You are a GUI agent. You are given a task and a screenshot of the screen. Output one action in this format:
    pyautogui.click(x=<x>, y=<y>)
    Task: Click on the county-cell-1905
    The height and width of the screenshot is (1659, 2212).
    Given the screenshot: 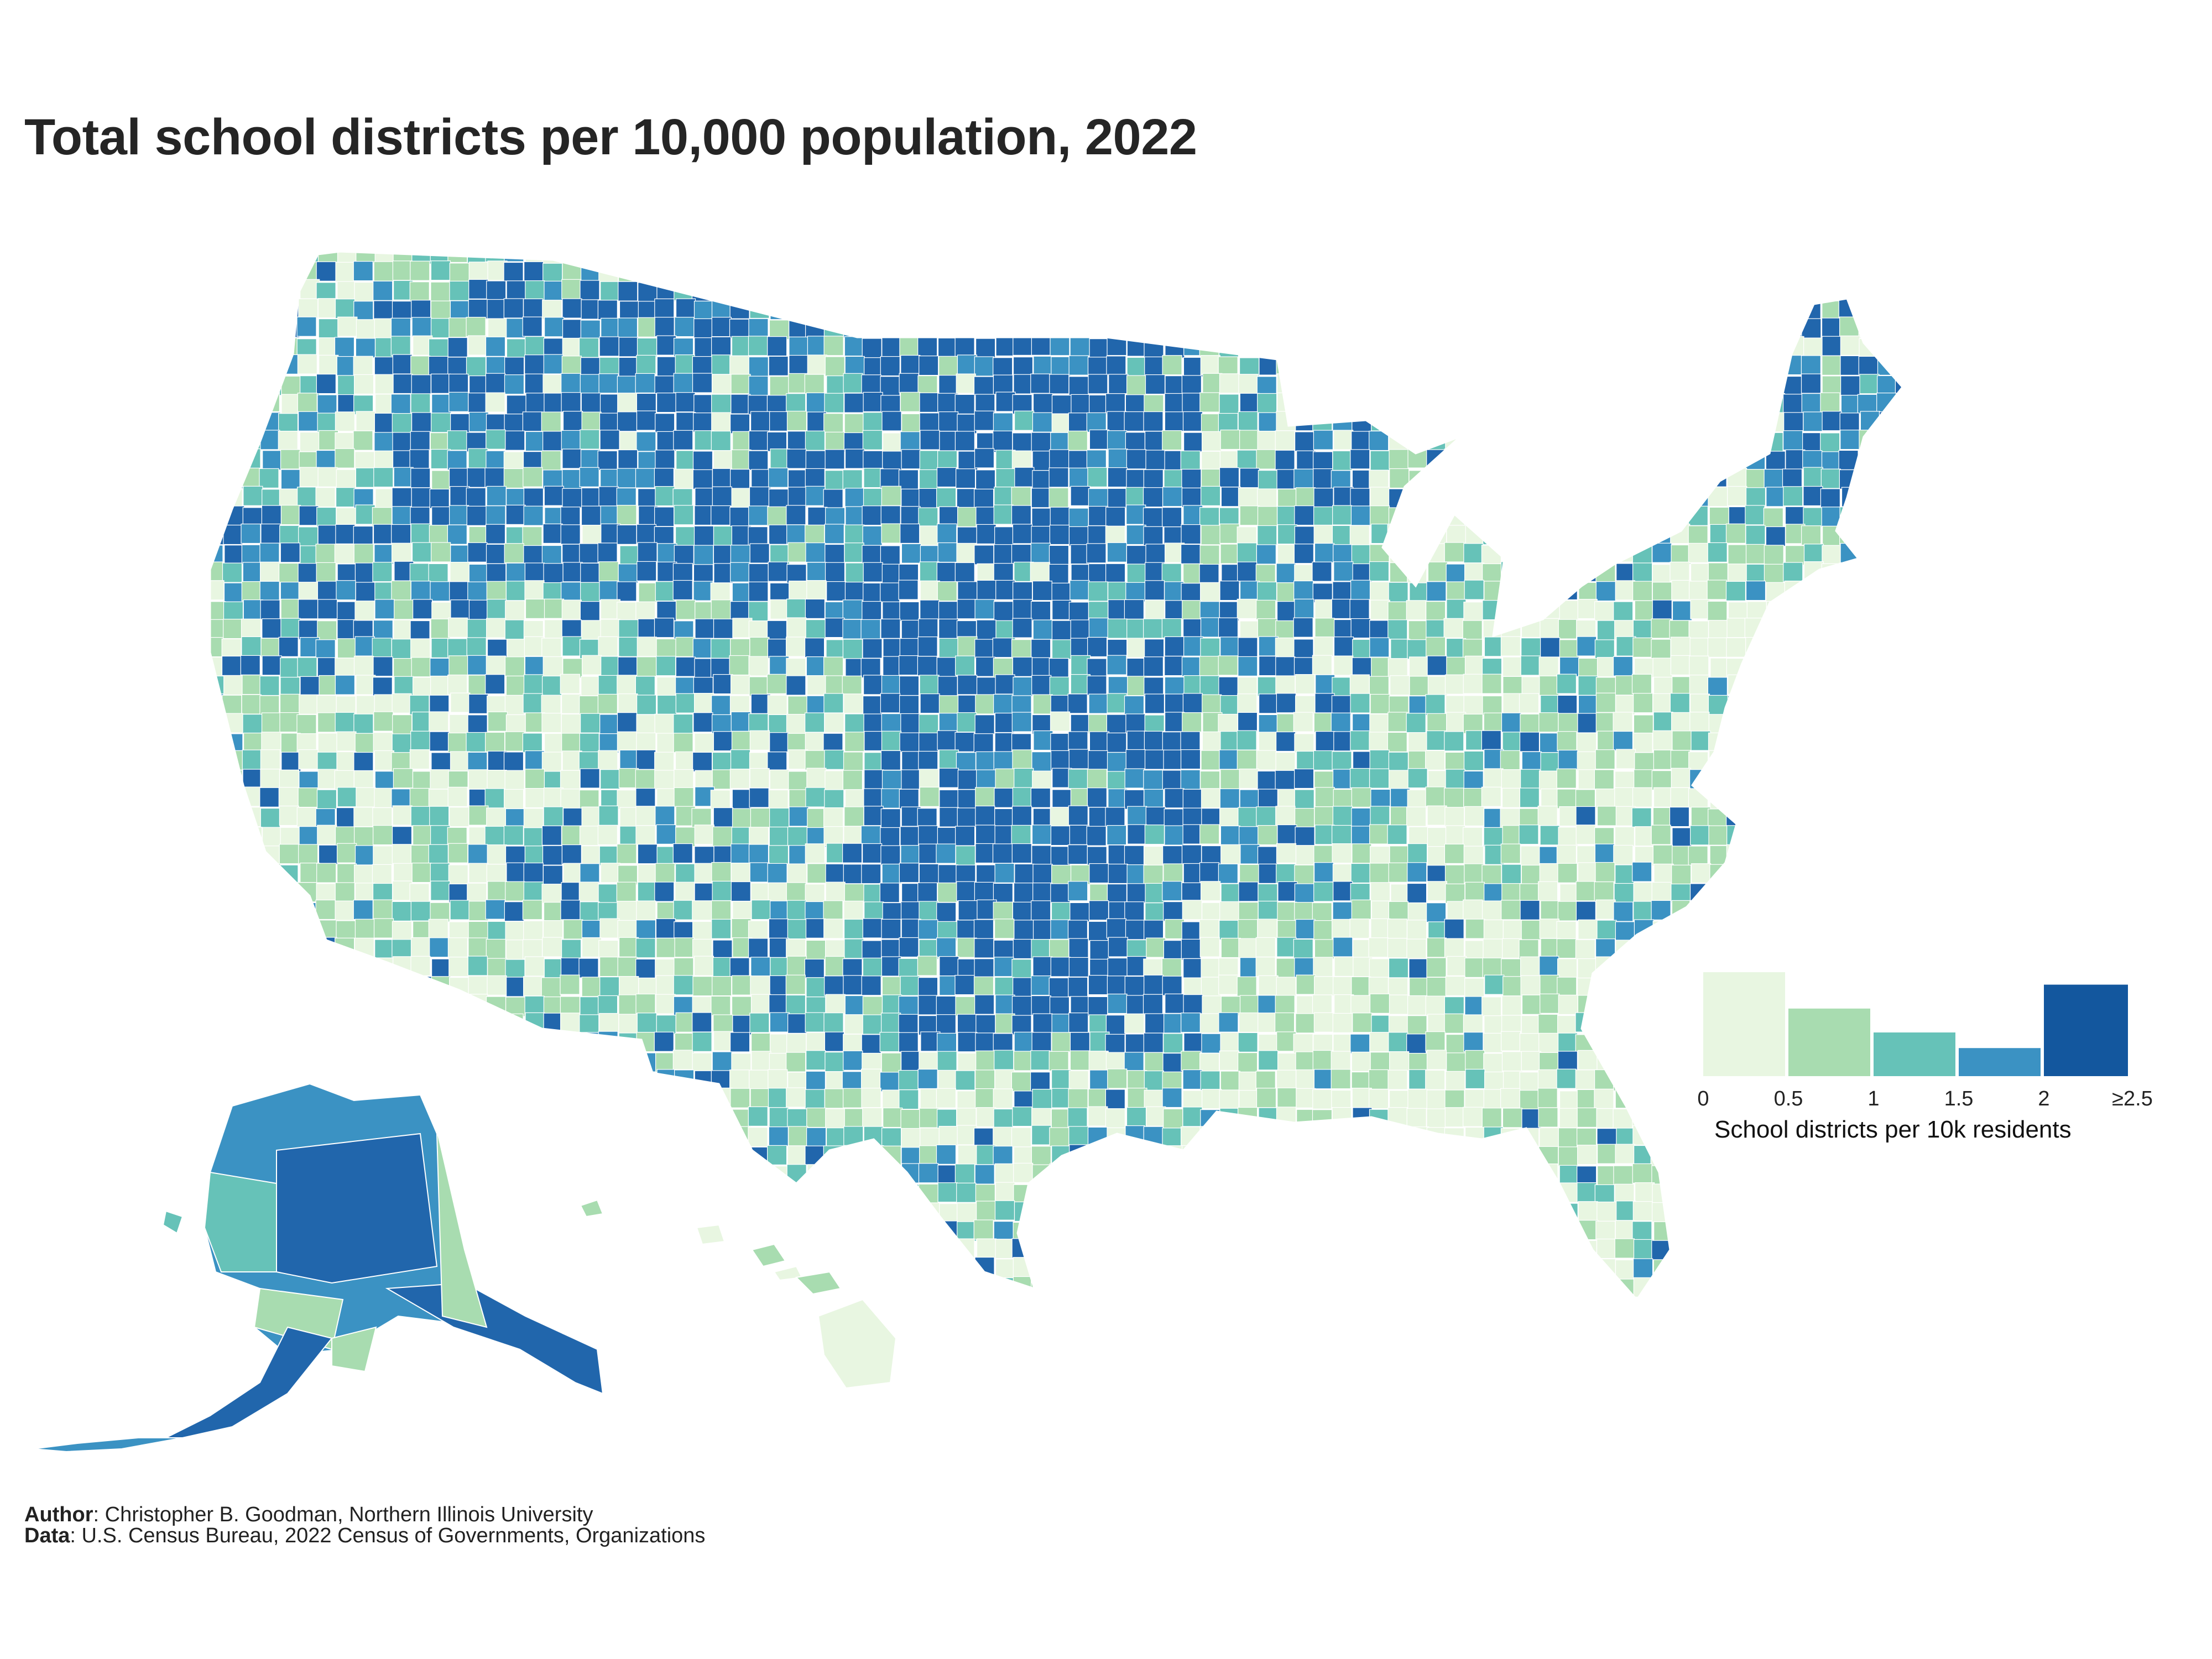 What is the action you would take?
    pyautogui.click(x=1812, y=630)
    